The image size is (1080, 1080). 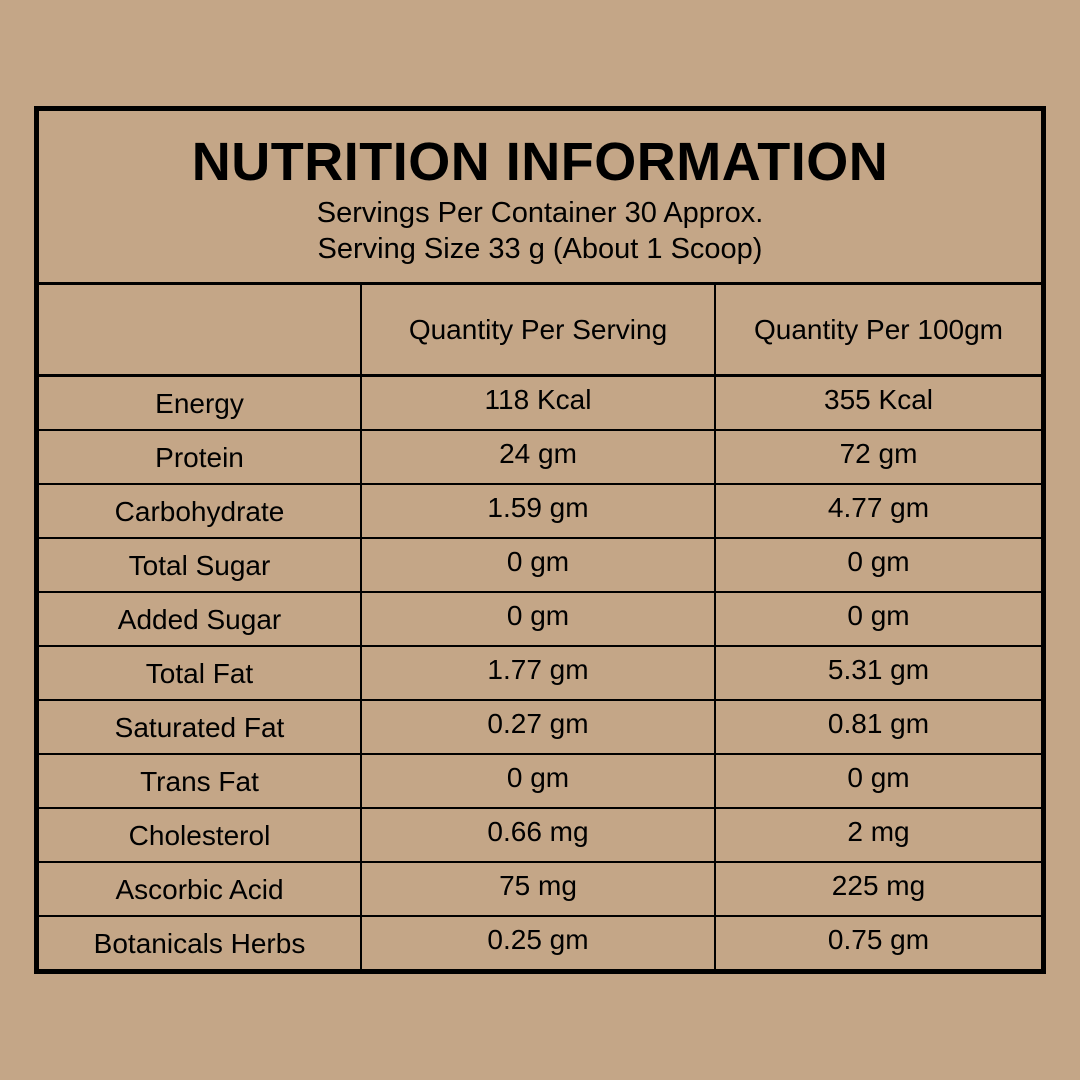 I want to click on nutrient-name-cell: Ascorbic Acid, so click(x=200, y=889).